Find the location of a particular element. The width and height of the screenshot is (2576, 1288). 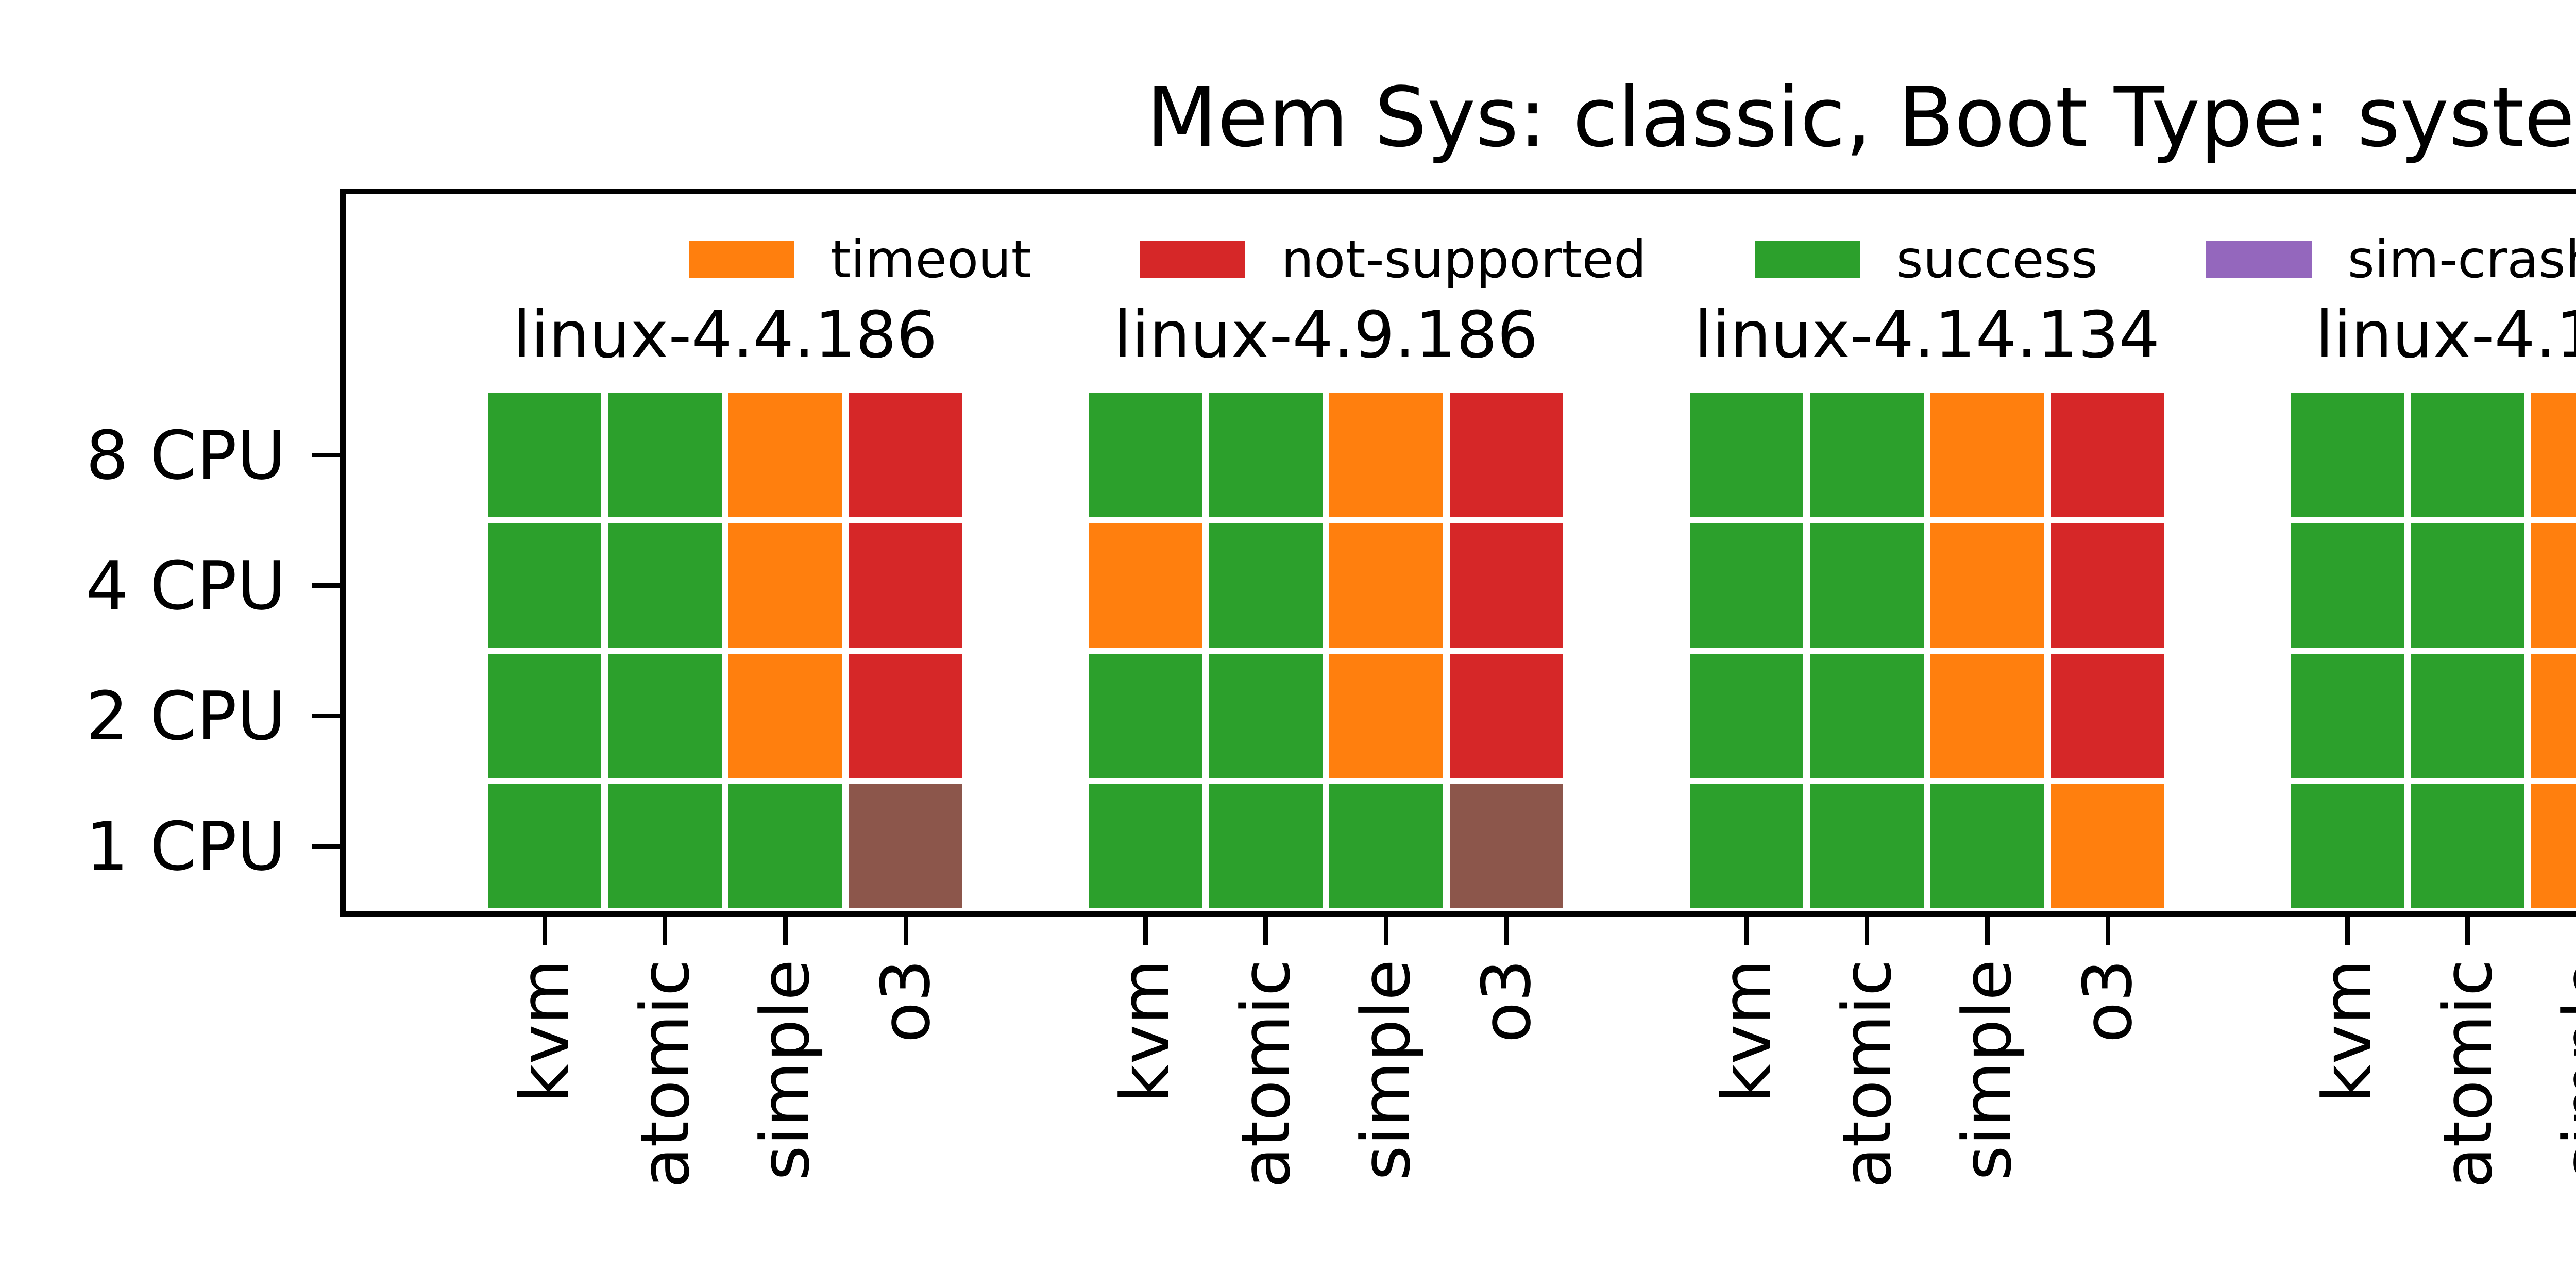

cell-linux-4.4.186-1CPU-atomic is located at coordinates (665, 846).